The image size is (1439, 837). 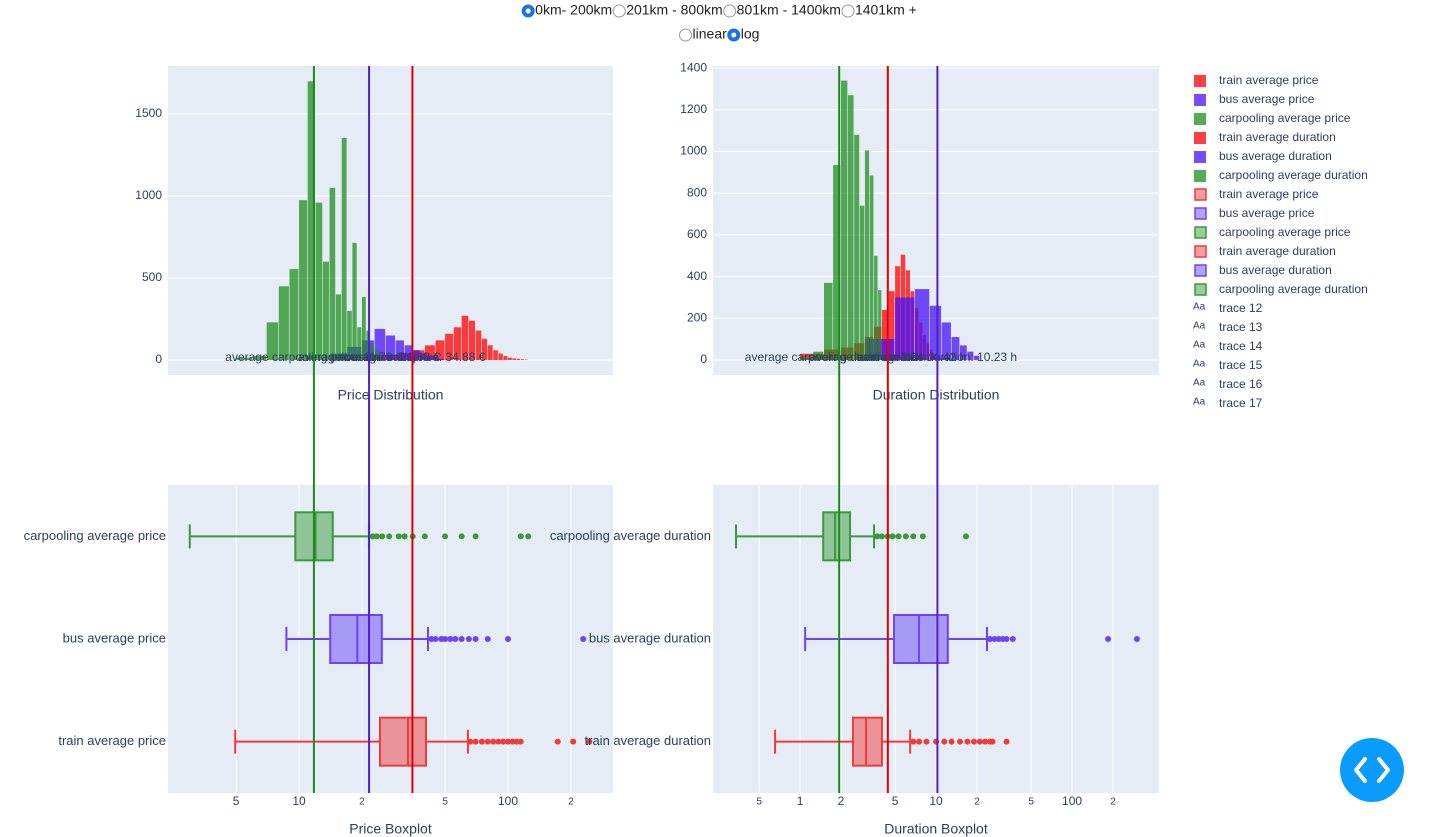 I want to click on legend-item: Aa trace 15, so click(x=1228, y=365).